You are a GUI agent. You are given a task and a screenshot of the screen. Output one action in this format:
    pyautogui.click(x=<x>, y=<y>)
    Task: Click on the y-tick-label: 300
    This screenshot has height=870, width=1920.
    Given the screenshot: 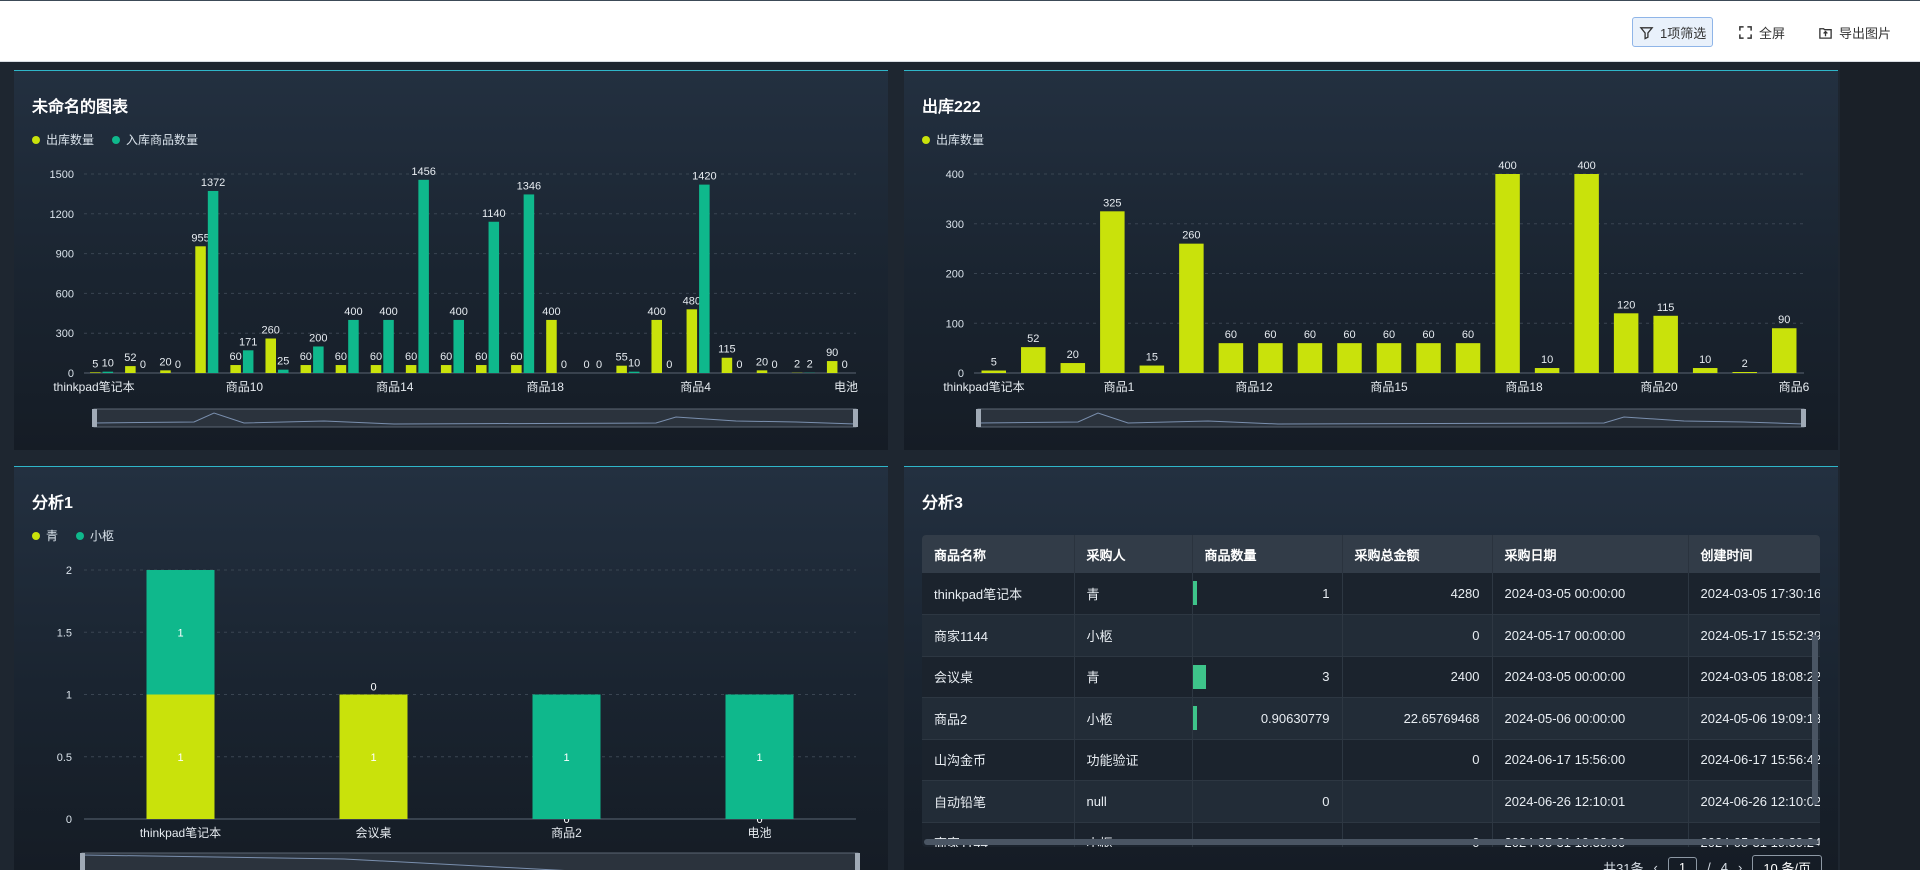 What is the action you would take?
    pyautogui.click(x=65, y=334)
    